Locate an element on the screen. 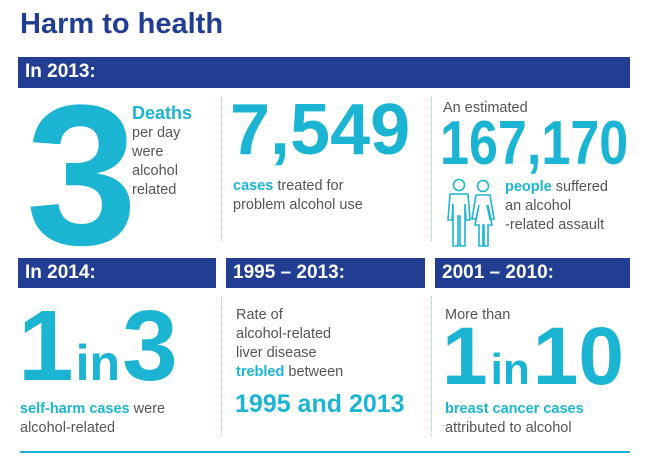  description-line: problem alcohol use is located at coordinates (298, 205).